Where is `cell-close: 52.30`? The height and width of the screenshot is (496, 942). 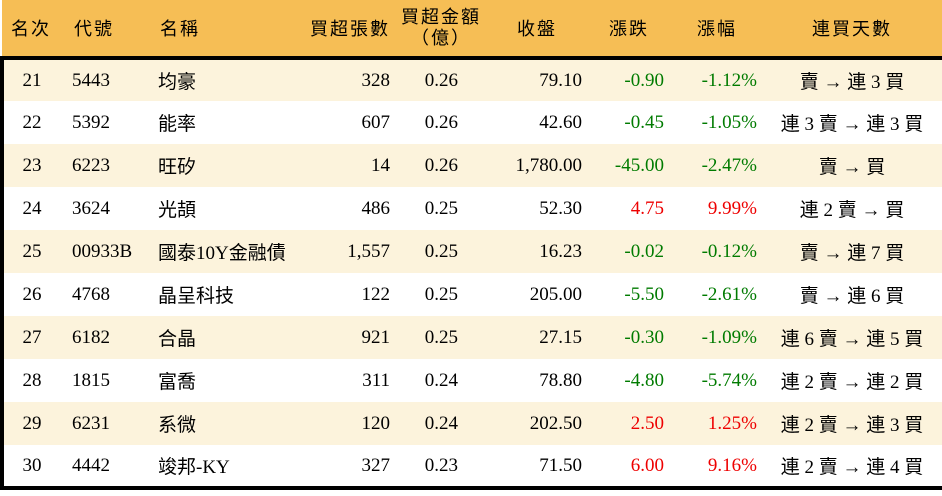 cell-close: 52.30 is located at coordinates (560, 208).